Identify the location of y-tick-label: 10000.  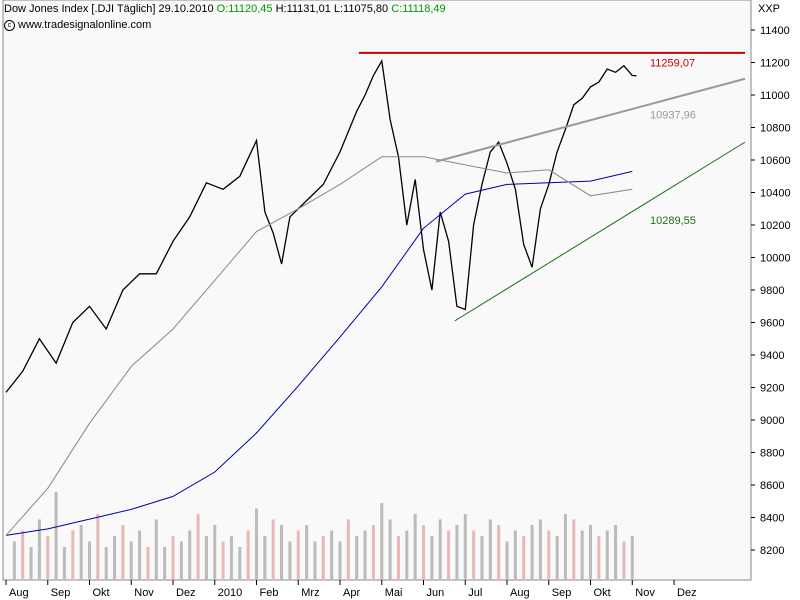
(775, 259).